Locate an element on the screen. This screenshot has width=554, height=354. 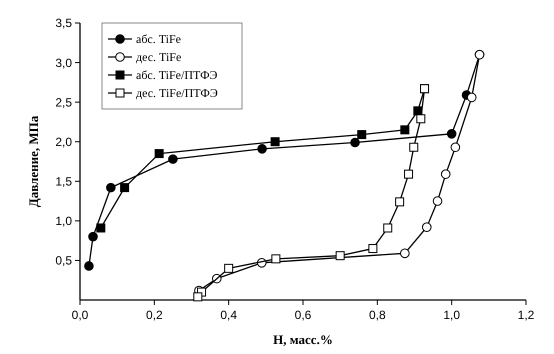
legend-label: абс. TiFe/ПТФЭ is located at coordinates (177, 75).